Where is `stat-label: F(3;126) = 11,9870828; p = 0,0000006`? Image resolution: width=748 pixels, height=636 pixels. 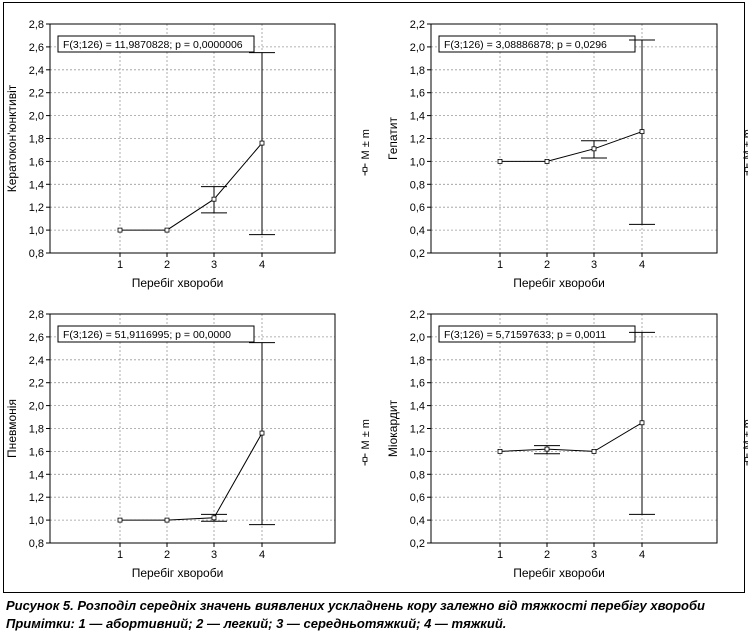 stat-label: F(3;126) = 11,9870828; p = 0,0000006 is located at coordinates (153, 45).